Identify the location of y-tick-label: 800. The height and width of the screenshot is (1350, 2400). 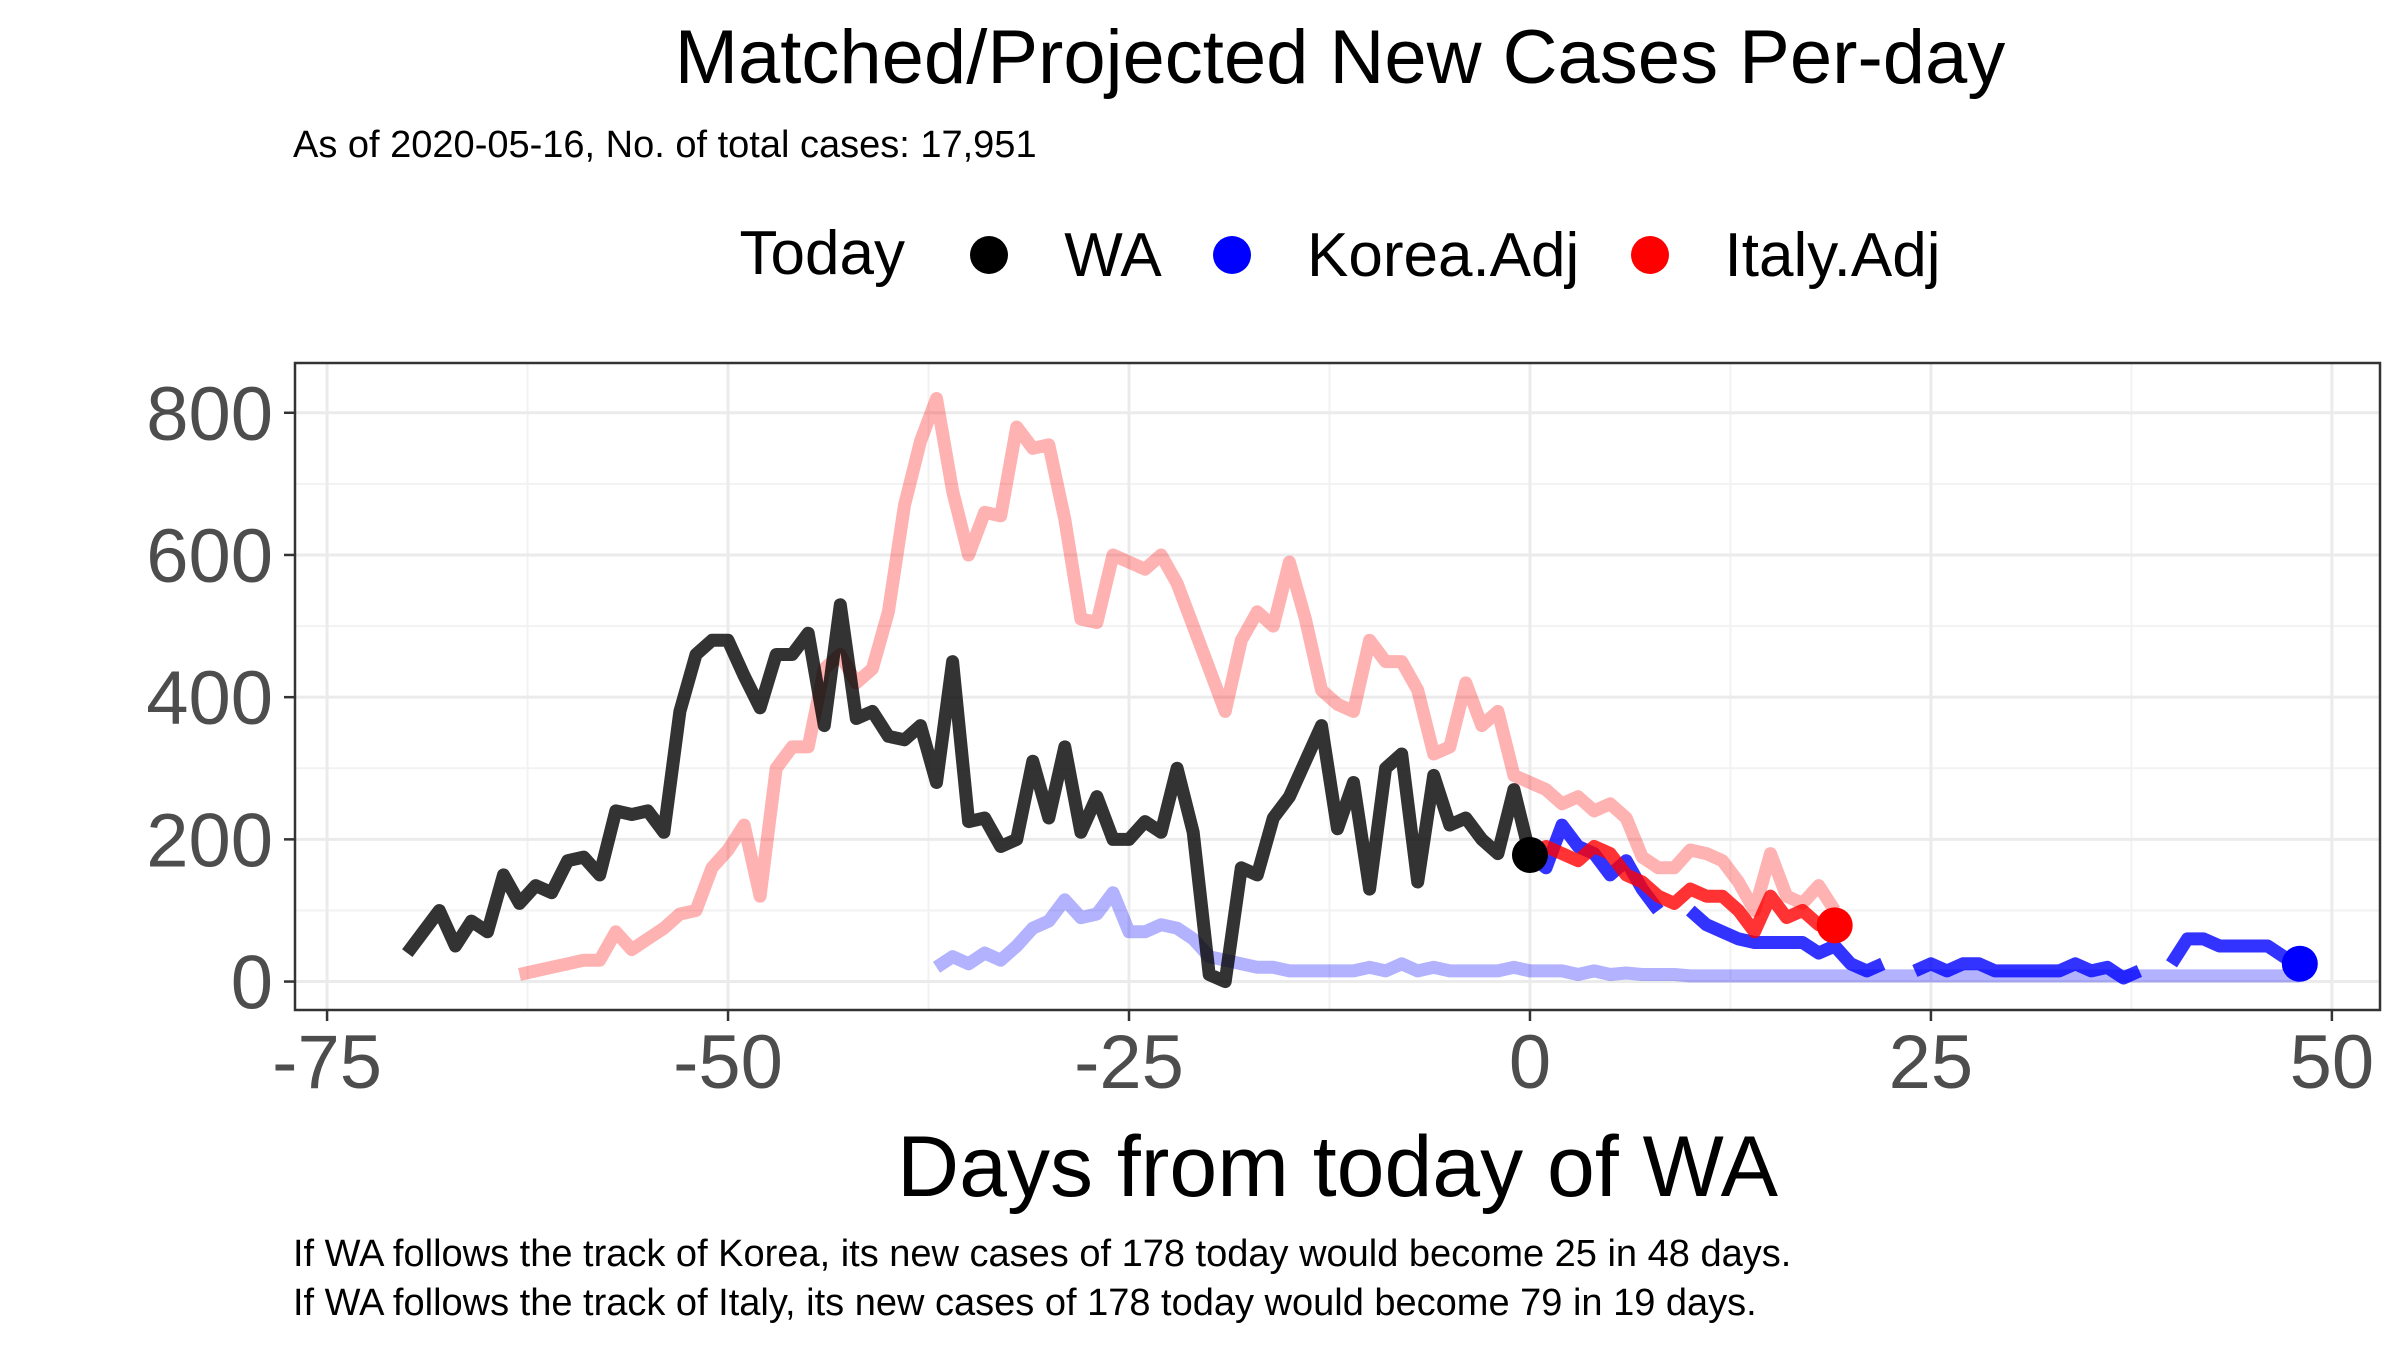
(209, 414).